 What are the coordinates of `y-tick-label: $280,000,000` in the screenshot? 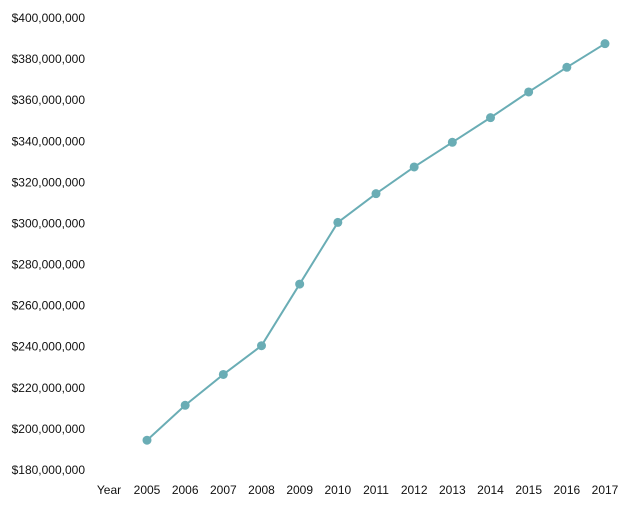 It's located at (49, 265).